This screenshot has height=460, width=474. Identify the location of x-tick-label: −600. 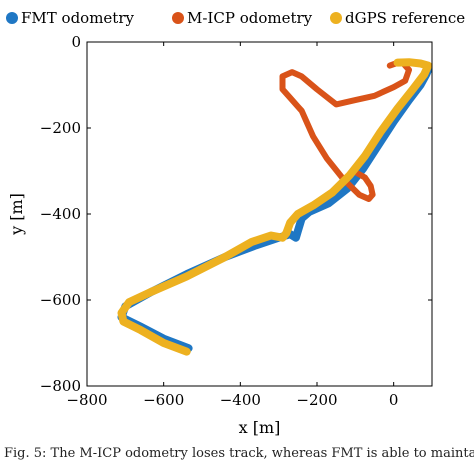
(163, 400).